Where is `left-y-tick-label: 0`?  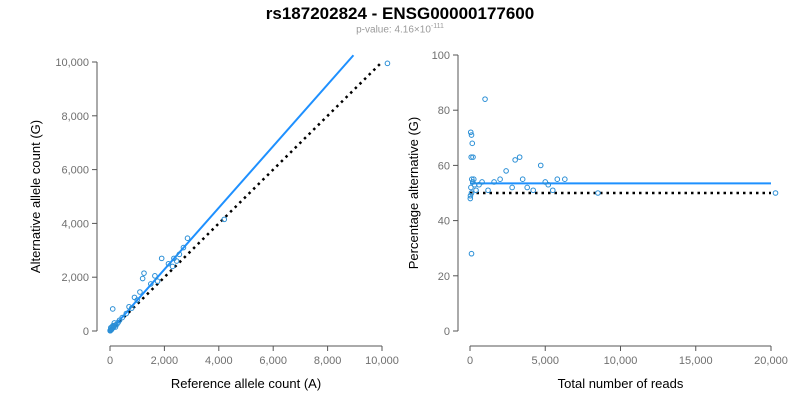 left-y-tick-label: 0 is located at coordinates (86, 332).